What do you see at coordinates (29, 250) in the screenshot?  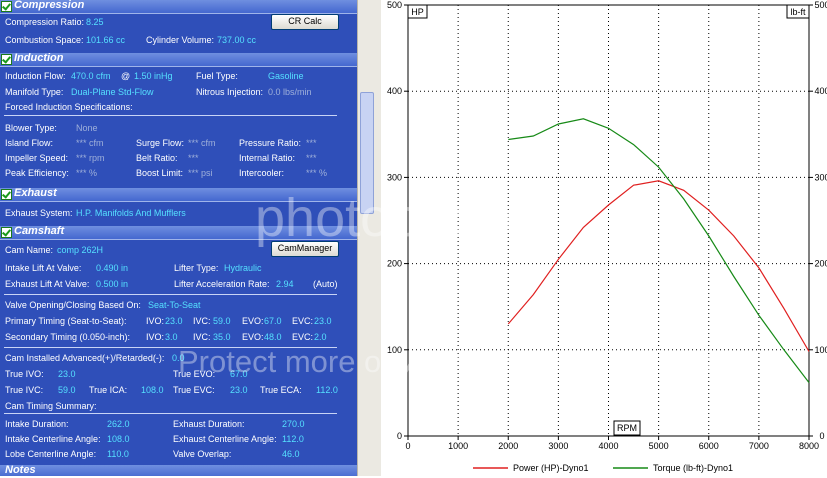 I see `cam-name-label: Cam Name:` at bounding box center [29, 250].